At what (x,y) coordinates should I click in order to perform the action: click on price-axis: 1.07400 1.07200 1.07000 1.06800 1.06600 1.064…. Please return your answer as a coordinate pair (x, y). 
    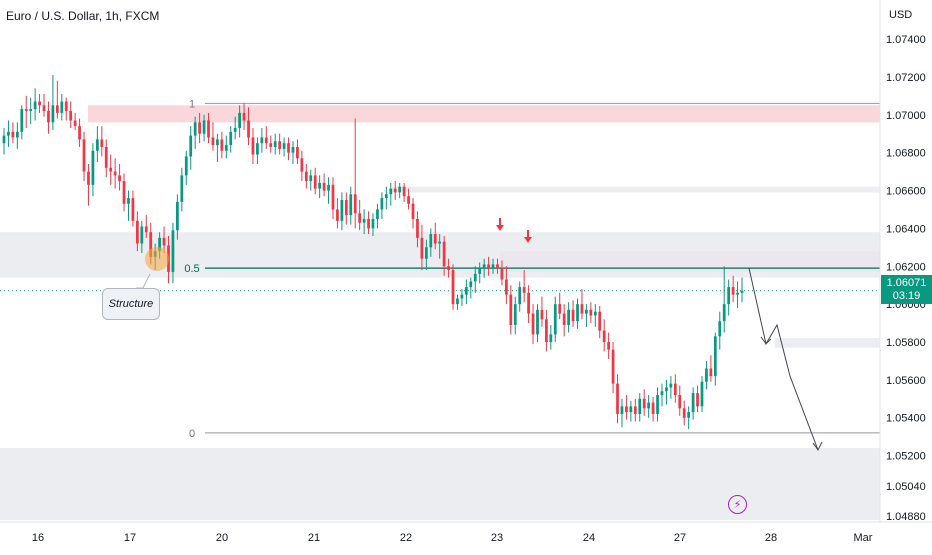
    Looking at the image, I should click on (906, 278).